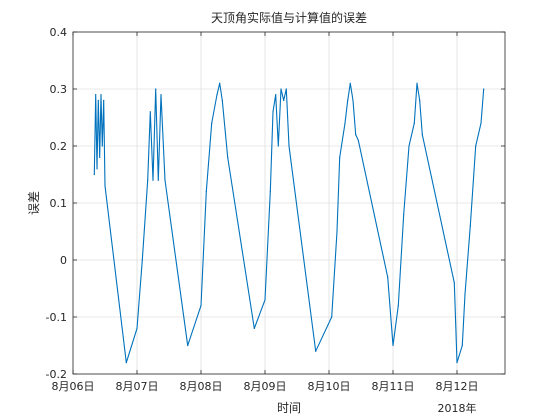 This screenshot has width=560, height=420. Describe the element at coordinates (201, 386) in the screenshot. I see `x-tick-label: 8月08日` at that location.